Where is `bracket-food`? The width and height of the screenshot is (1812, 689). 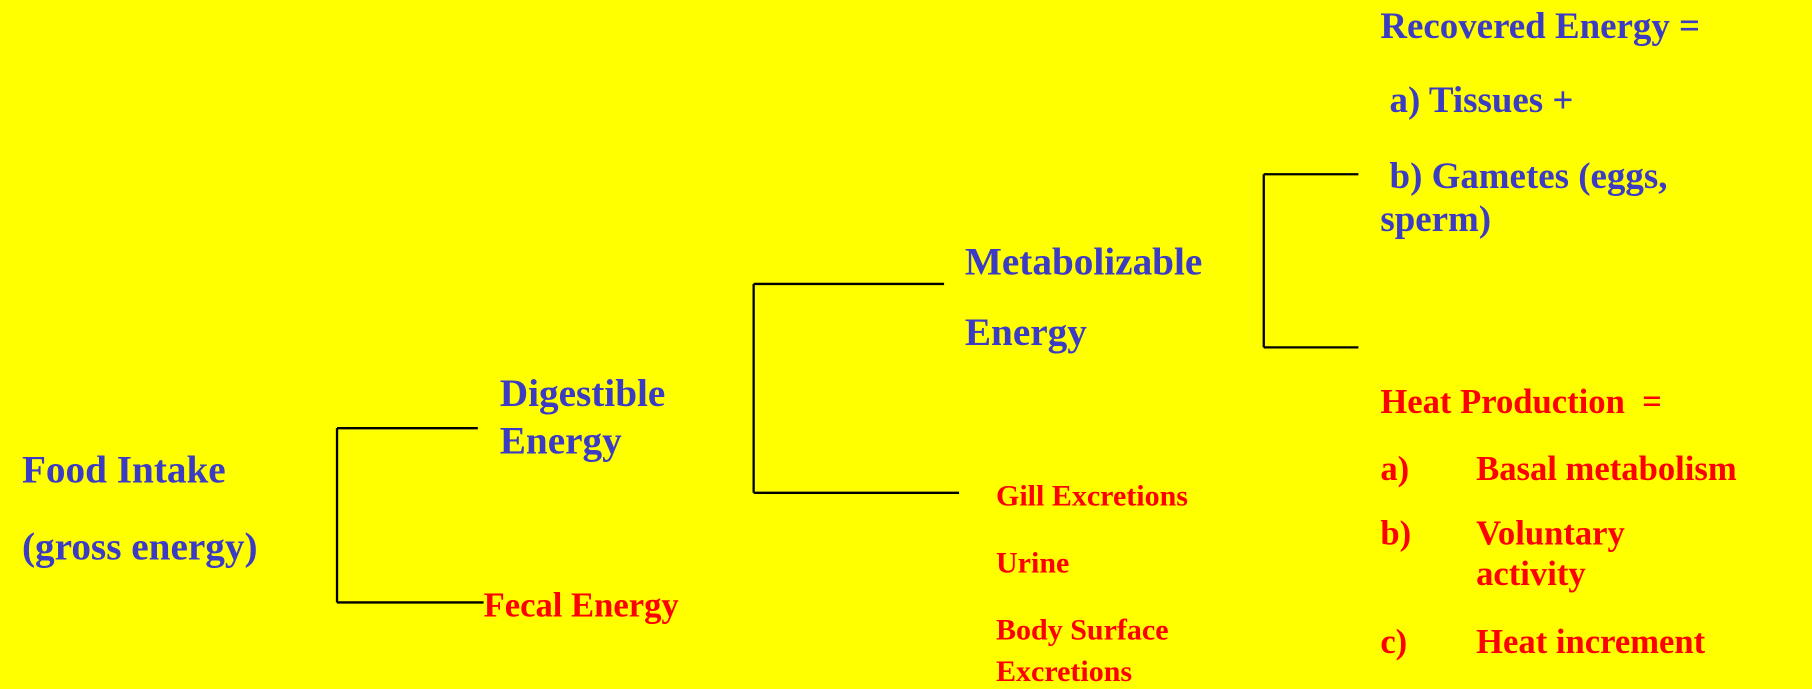
bracket-food is located at coordinates (409, 515).